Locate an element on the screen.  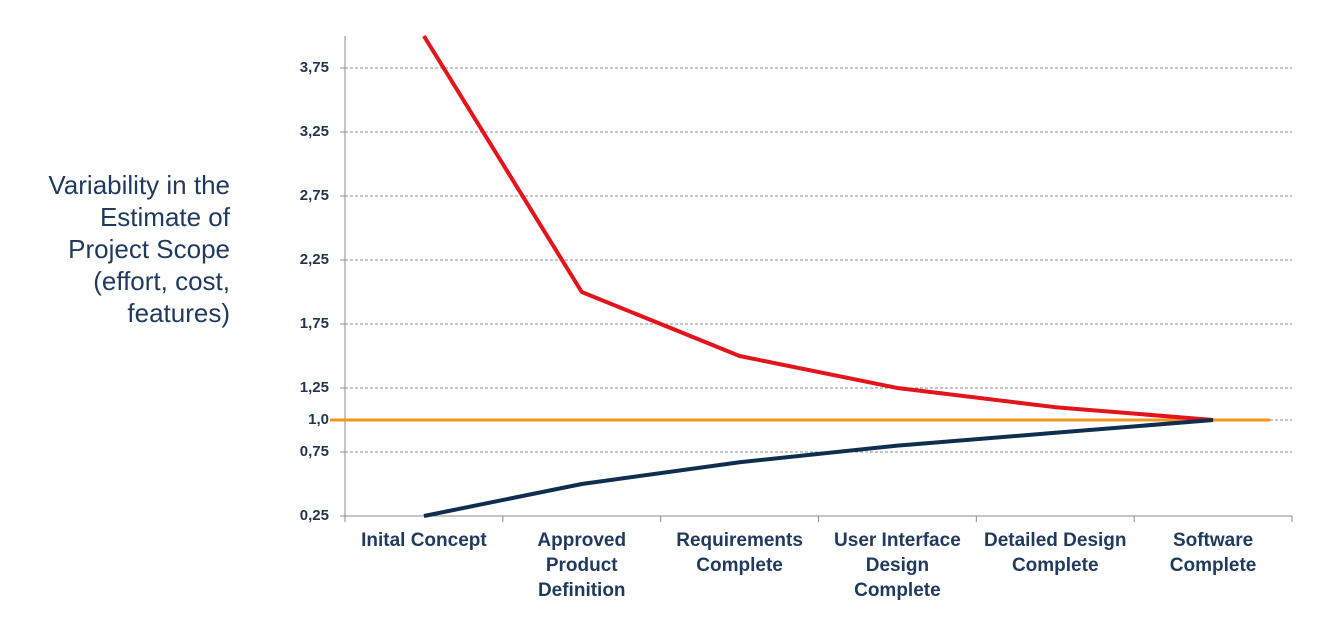
y-axis-label-line: Estimate of is located at coordinates (164, 217).